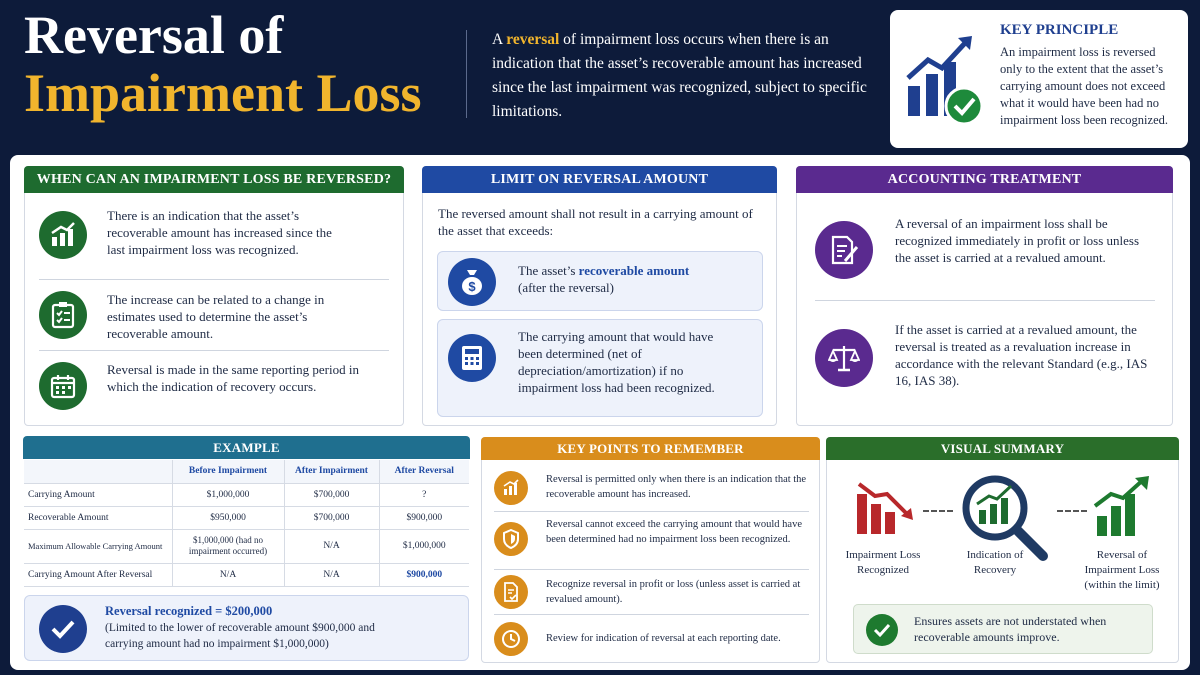  Describe the element at coordinates (844, 250) in the screenshot. I see `document-pen-icon` at that location.